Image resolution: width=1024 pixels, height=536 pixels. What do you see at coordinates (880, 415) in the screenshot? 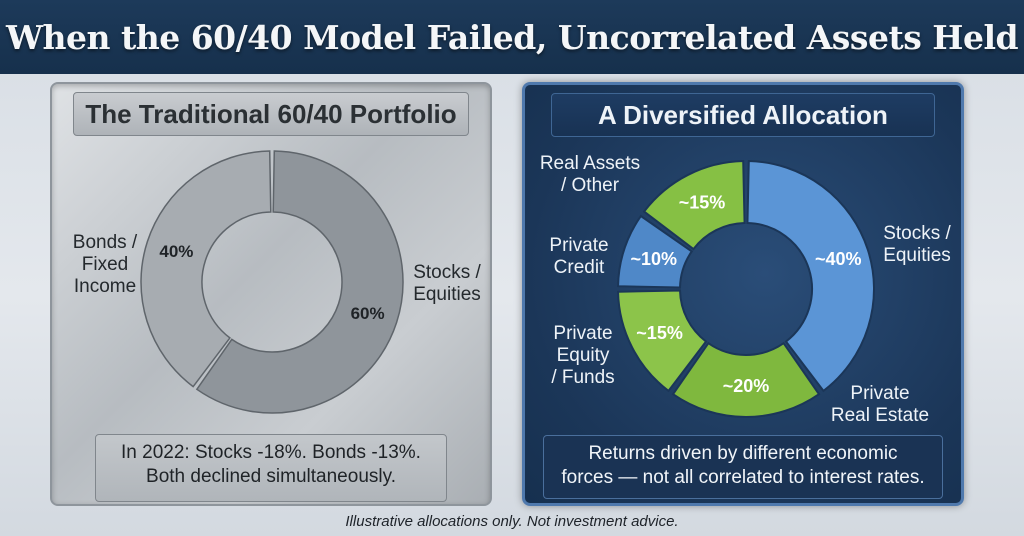
I see `slice-label-real-estate-line2: Real Estate` at bounding box center [880, 415].